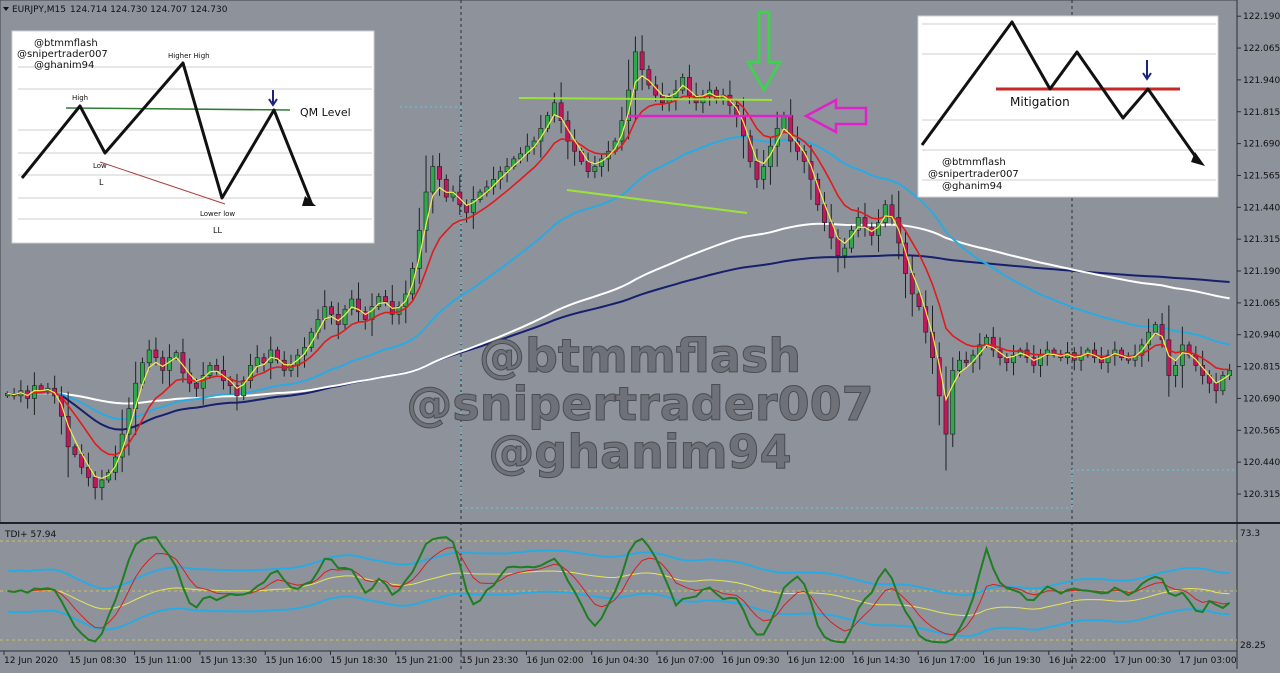 The image size is (1280, 673). I want to click on tdi-signal-line, so click(618, 591).